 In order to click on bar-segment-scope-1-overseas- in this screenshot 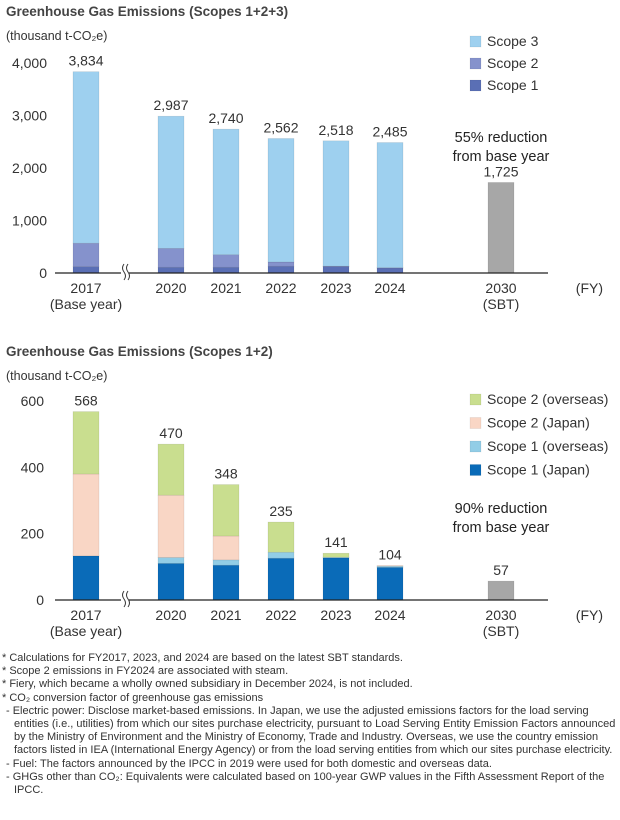, I will do `click(226, 562)`.